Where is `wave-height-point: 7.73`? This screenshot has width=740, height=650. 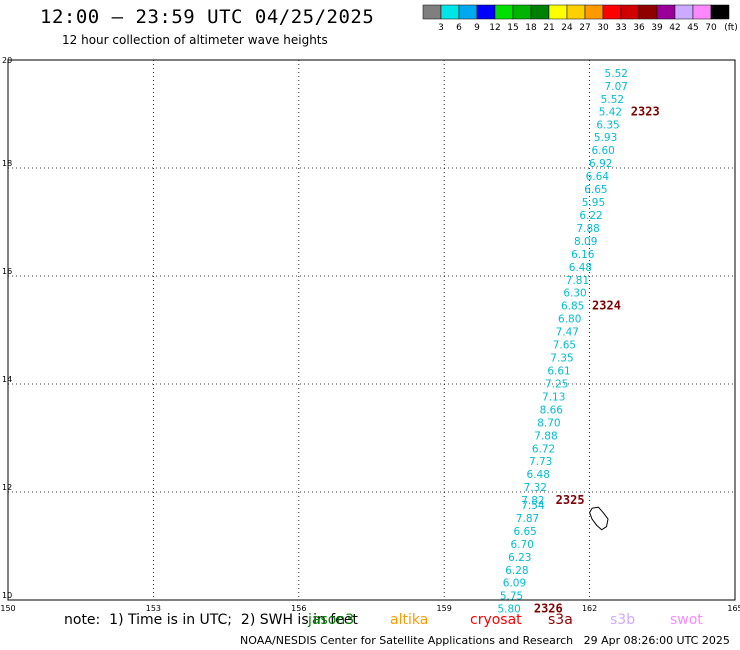 wave-height-point: 7.73 is located at coordinates (540, 462).